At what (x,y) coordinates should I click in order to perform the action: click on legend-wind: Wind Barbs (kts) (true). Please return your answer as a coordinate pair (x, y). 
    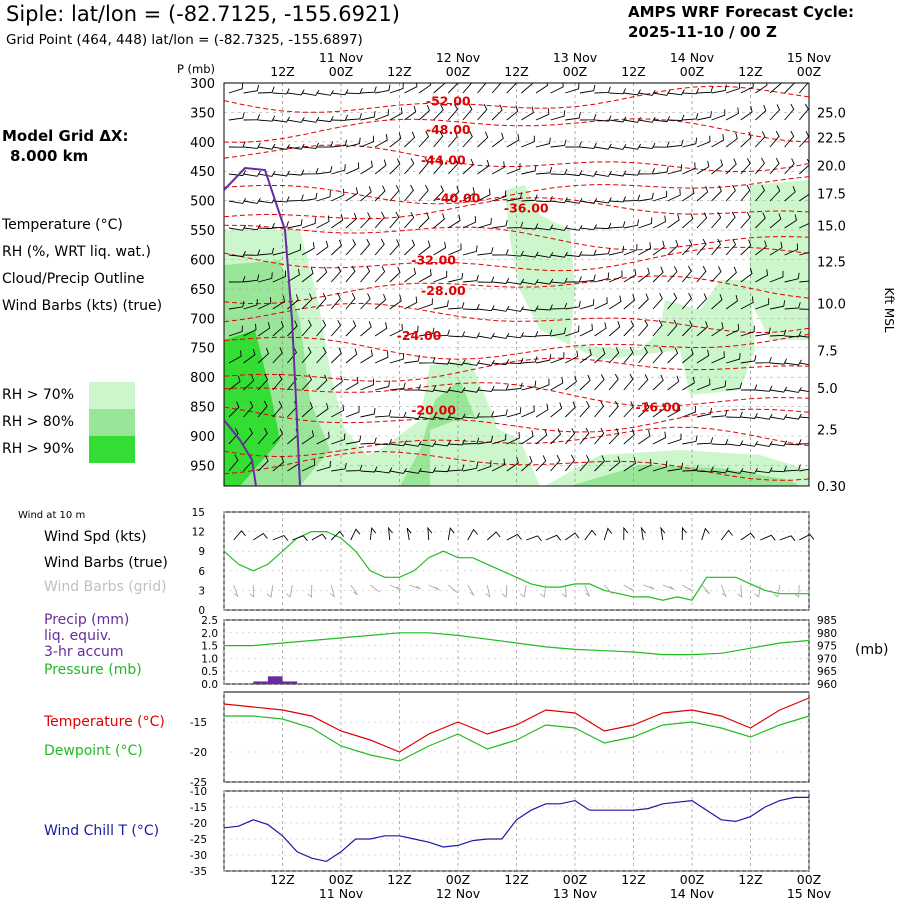
    Looking at the image, I should click on (82, 306).